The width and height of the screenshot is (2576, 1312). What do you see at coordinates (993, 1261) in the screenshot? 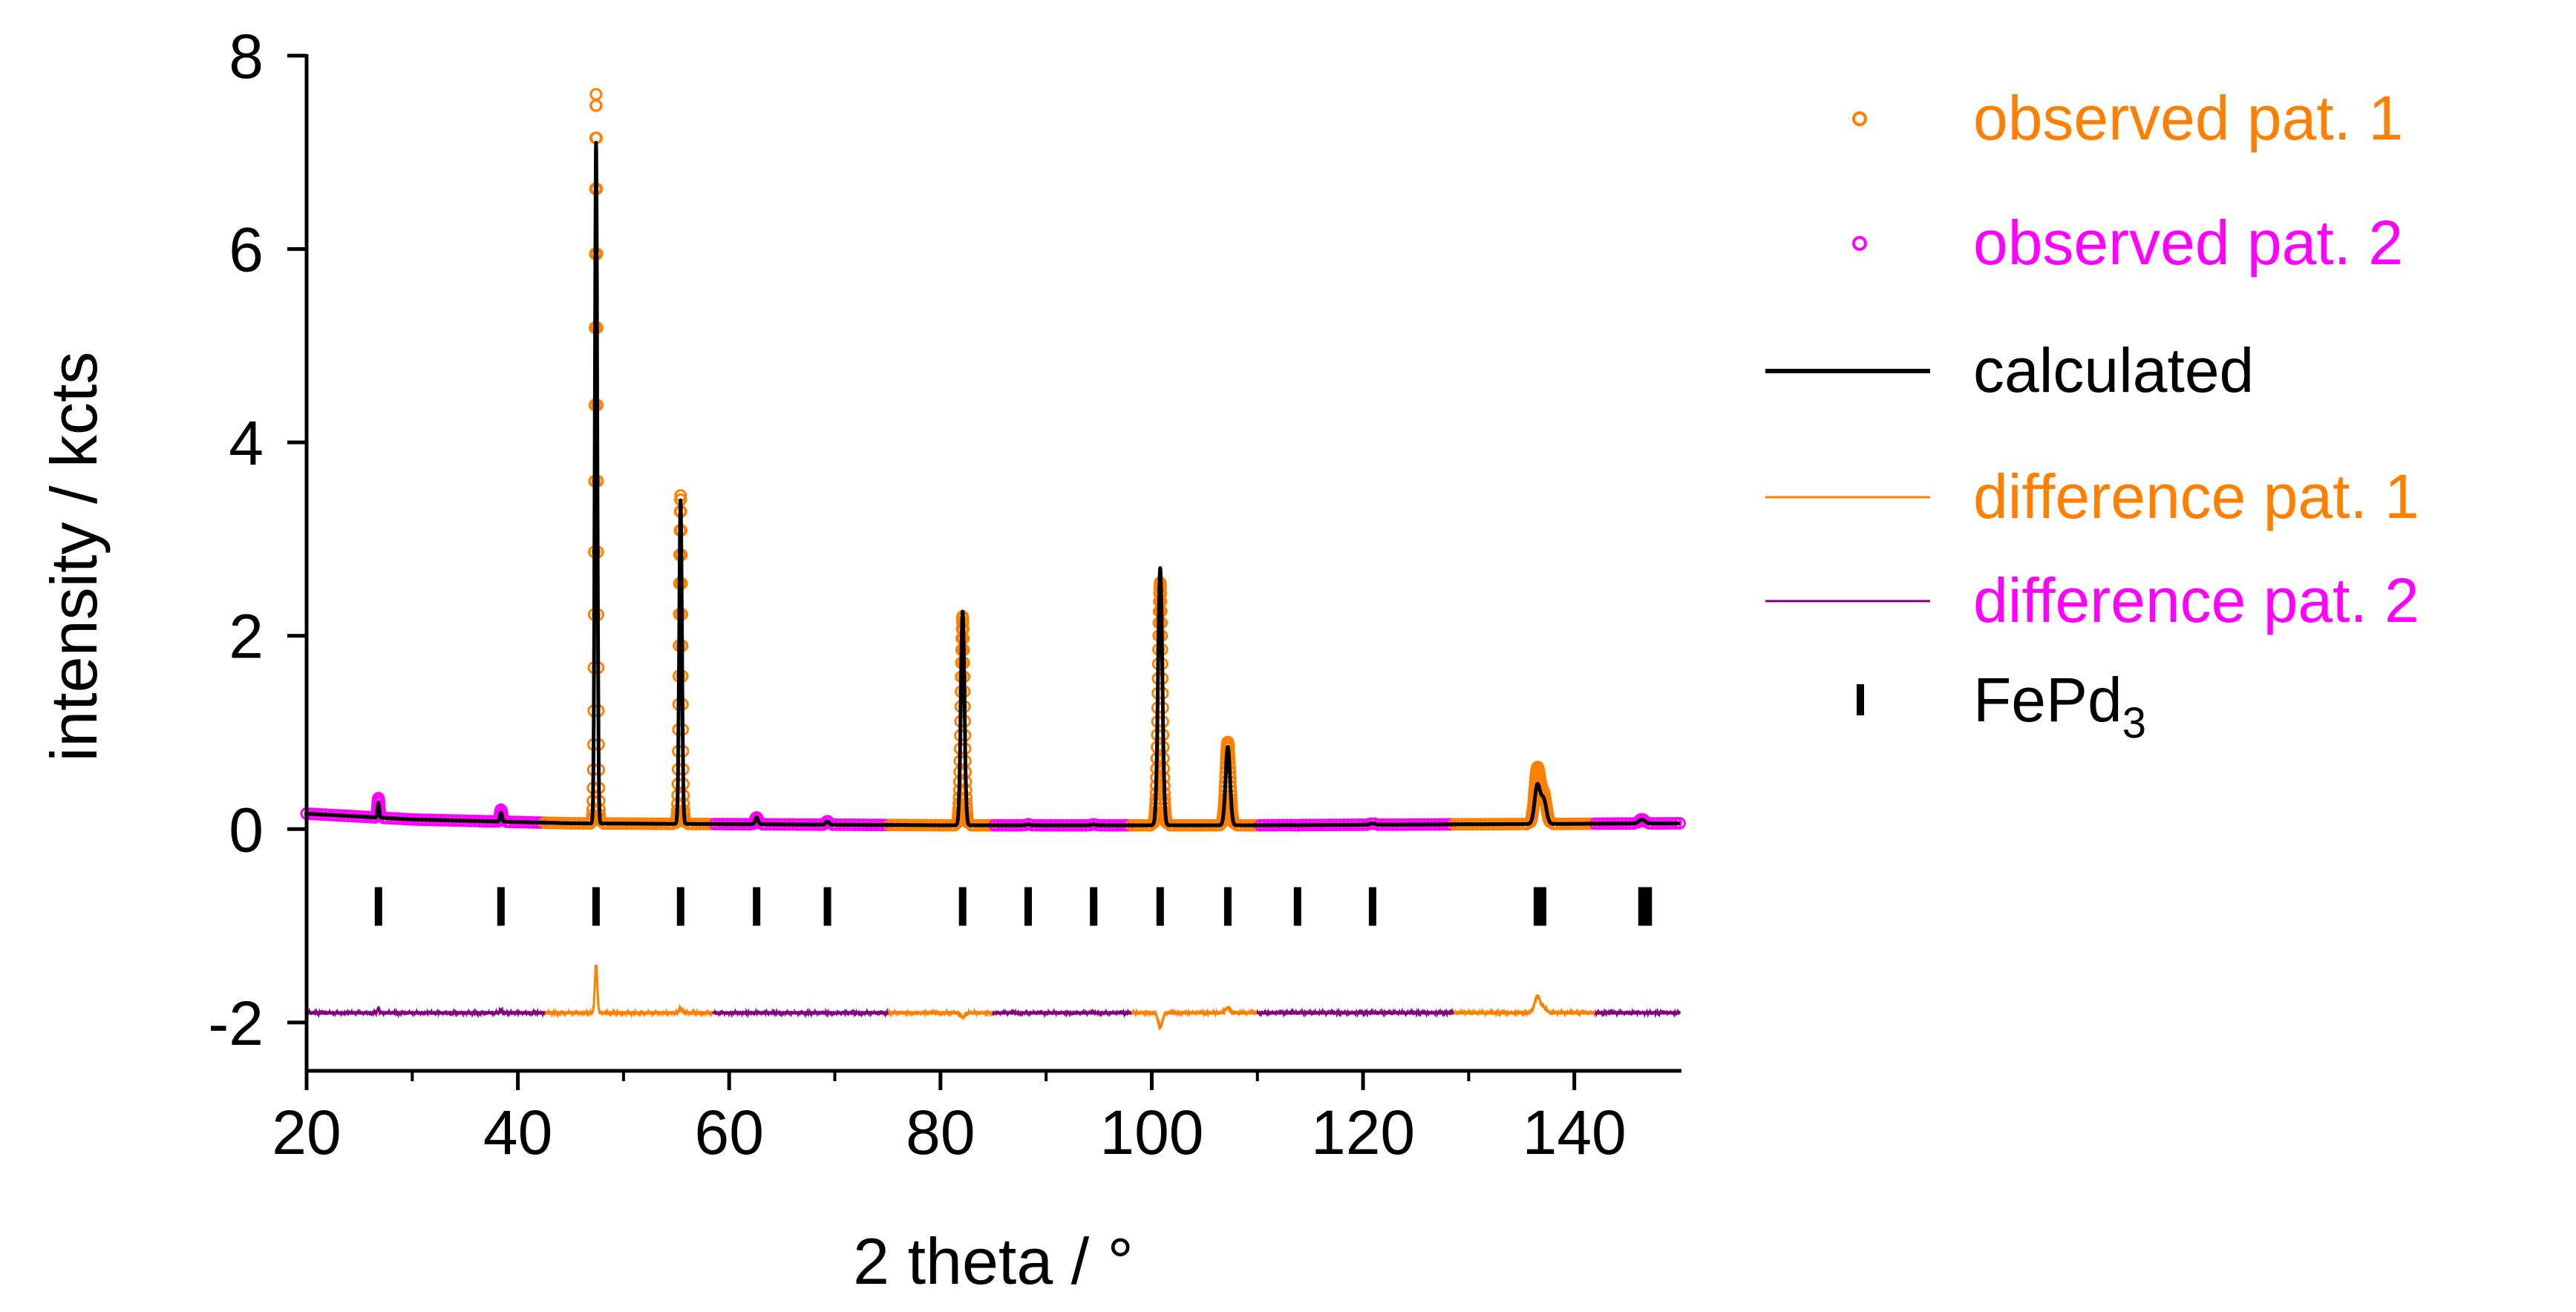
I see `x-axis-title: 2 theta / °` at bounding box center [993, 1261].